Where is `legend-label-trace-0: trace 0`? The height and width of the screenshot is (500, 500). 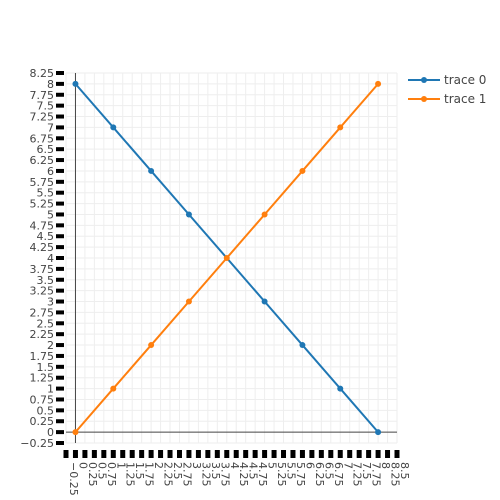
legend-label-trace-0: trace 0 is located at coordinates (465, 79).